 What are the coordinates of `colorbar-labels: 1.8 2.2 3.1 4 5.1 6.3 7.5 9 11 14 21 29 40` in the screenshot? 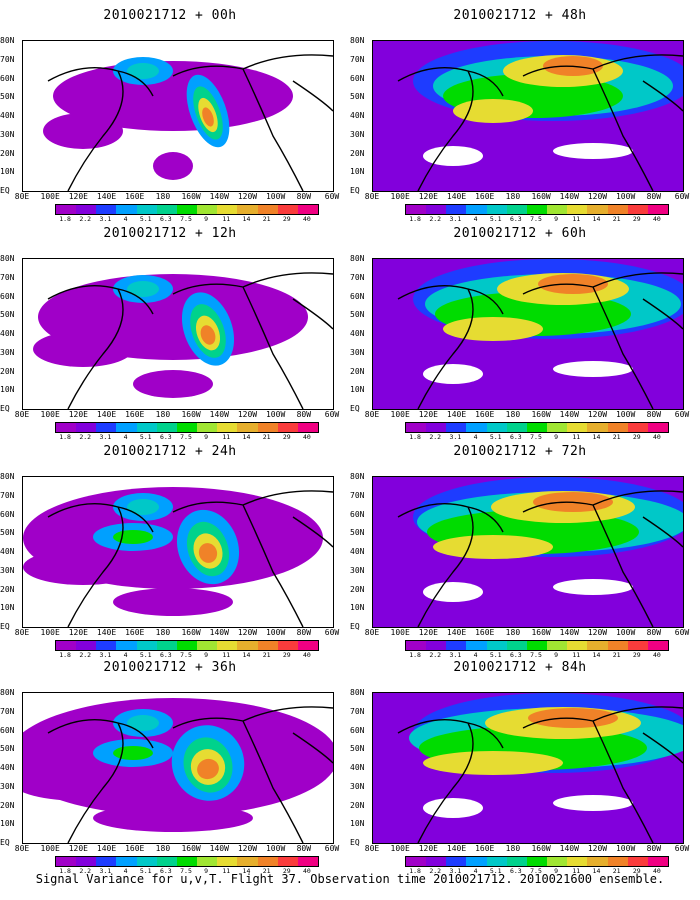 It's located at (186, 655).